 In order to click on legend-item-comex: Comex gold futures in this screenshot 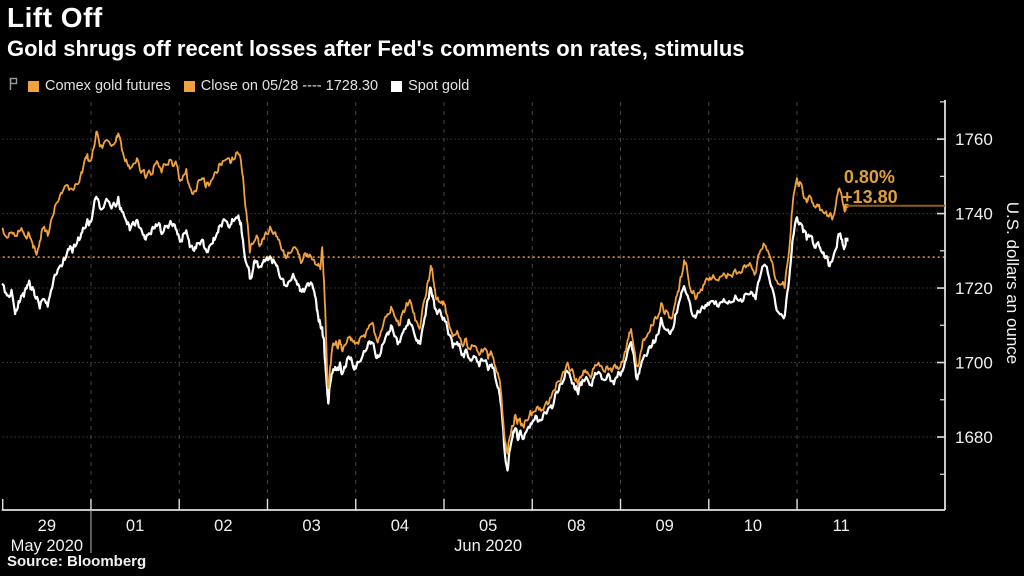, I will do `click(99, 86)`.